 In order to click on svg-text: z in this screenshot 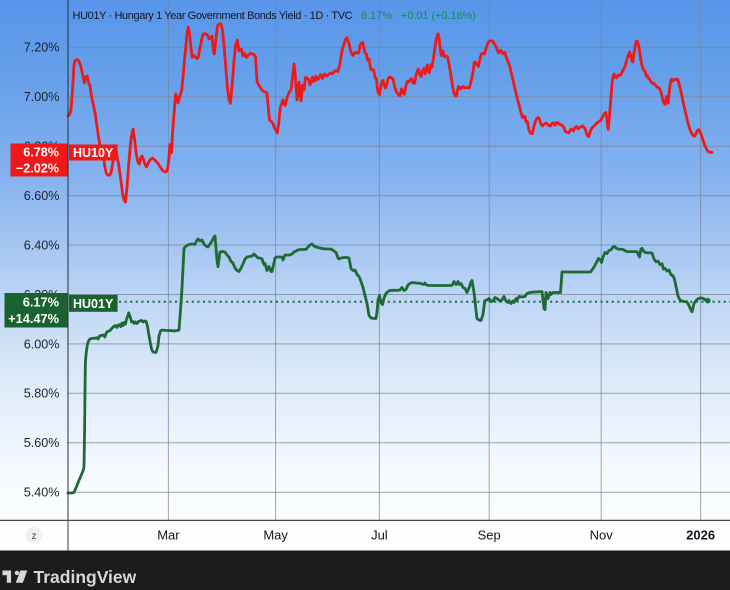, I will do `click(34, 536)`.